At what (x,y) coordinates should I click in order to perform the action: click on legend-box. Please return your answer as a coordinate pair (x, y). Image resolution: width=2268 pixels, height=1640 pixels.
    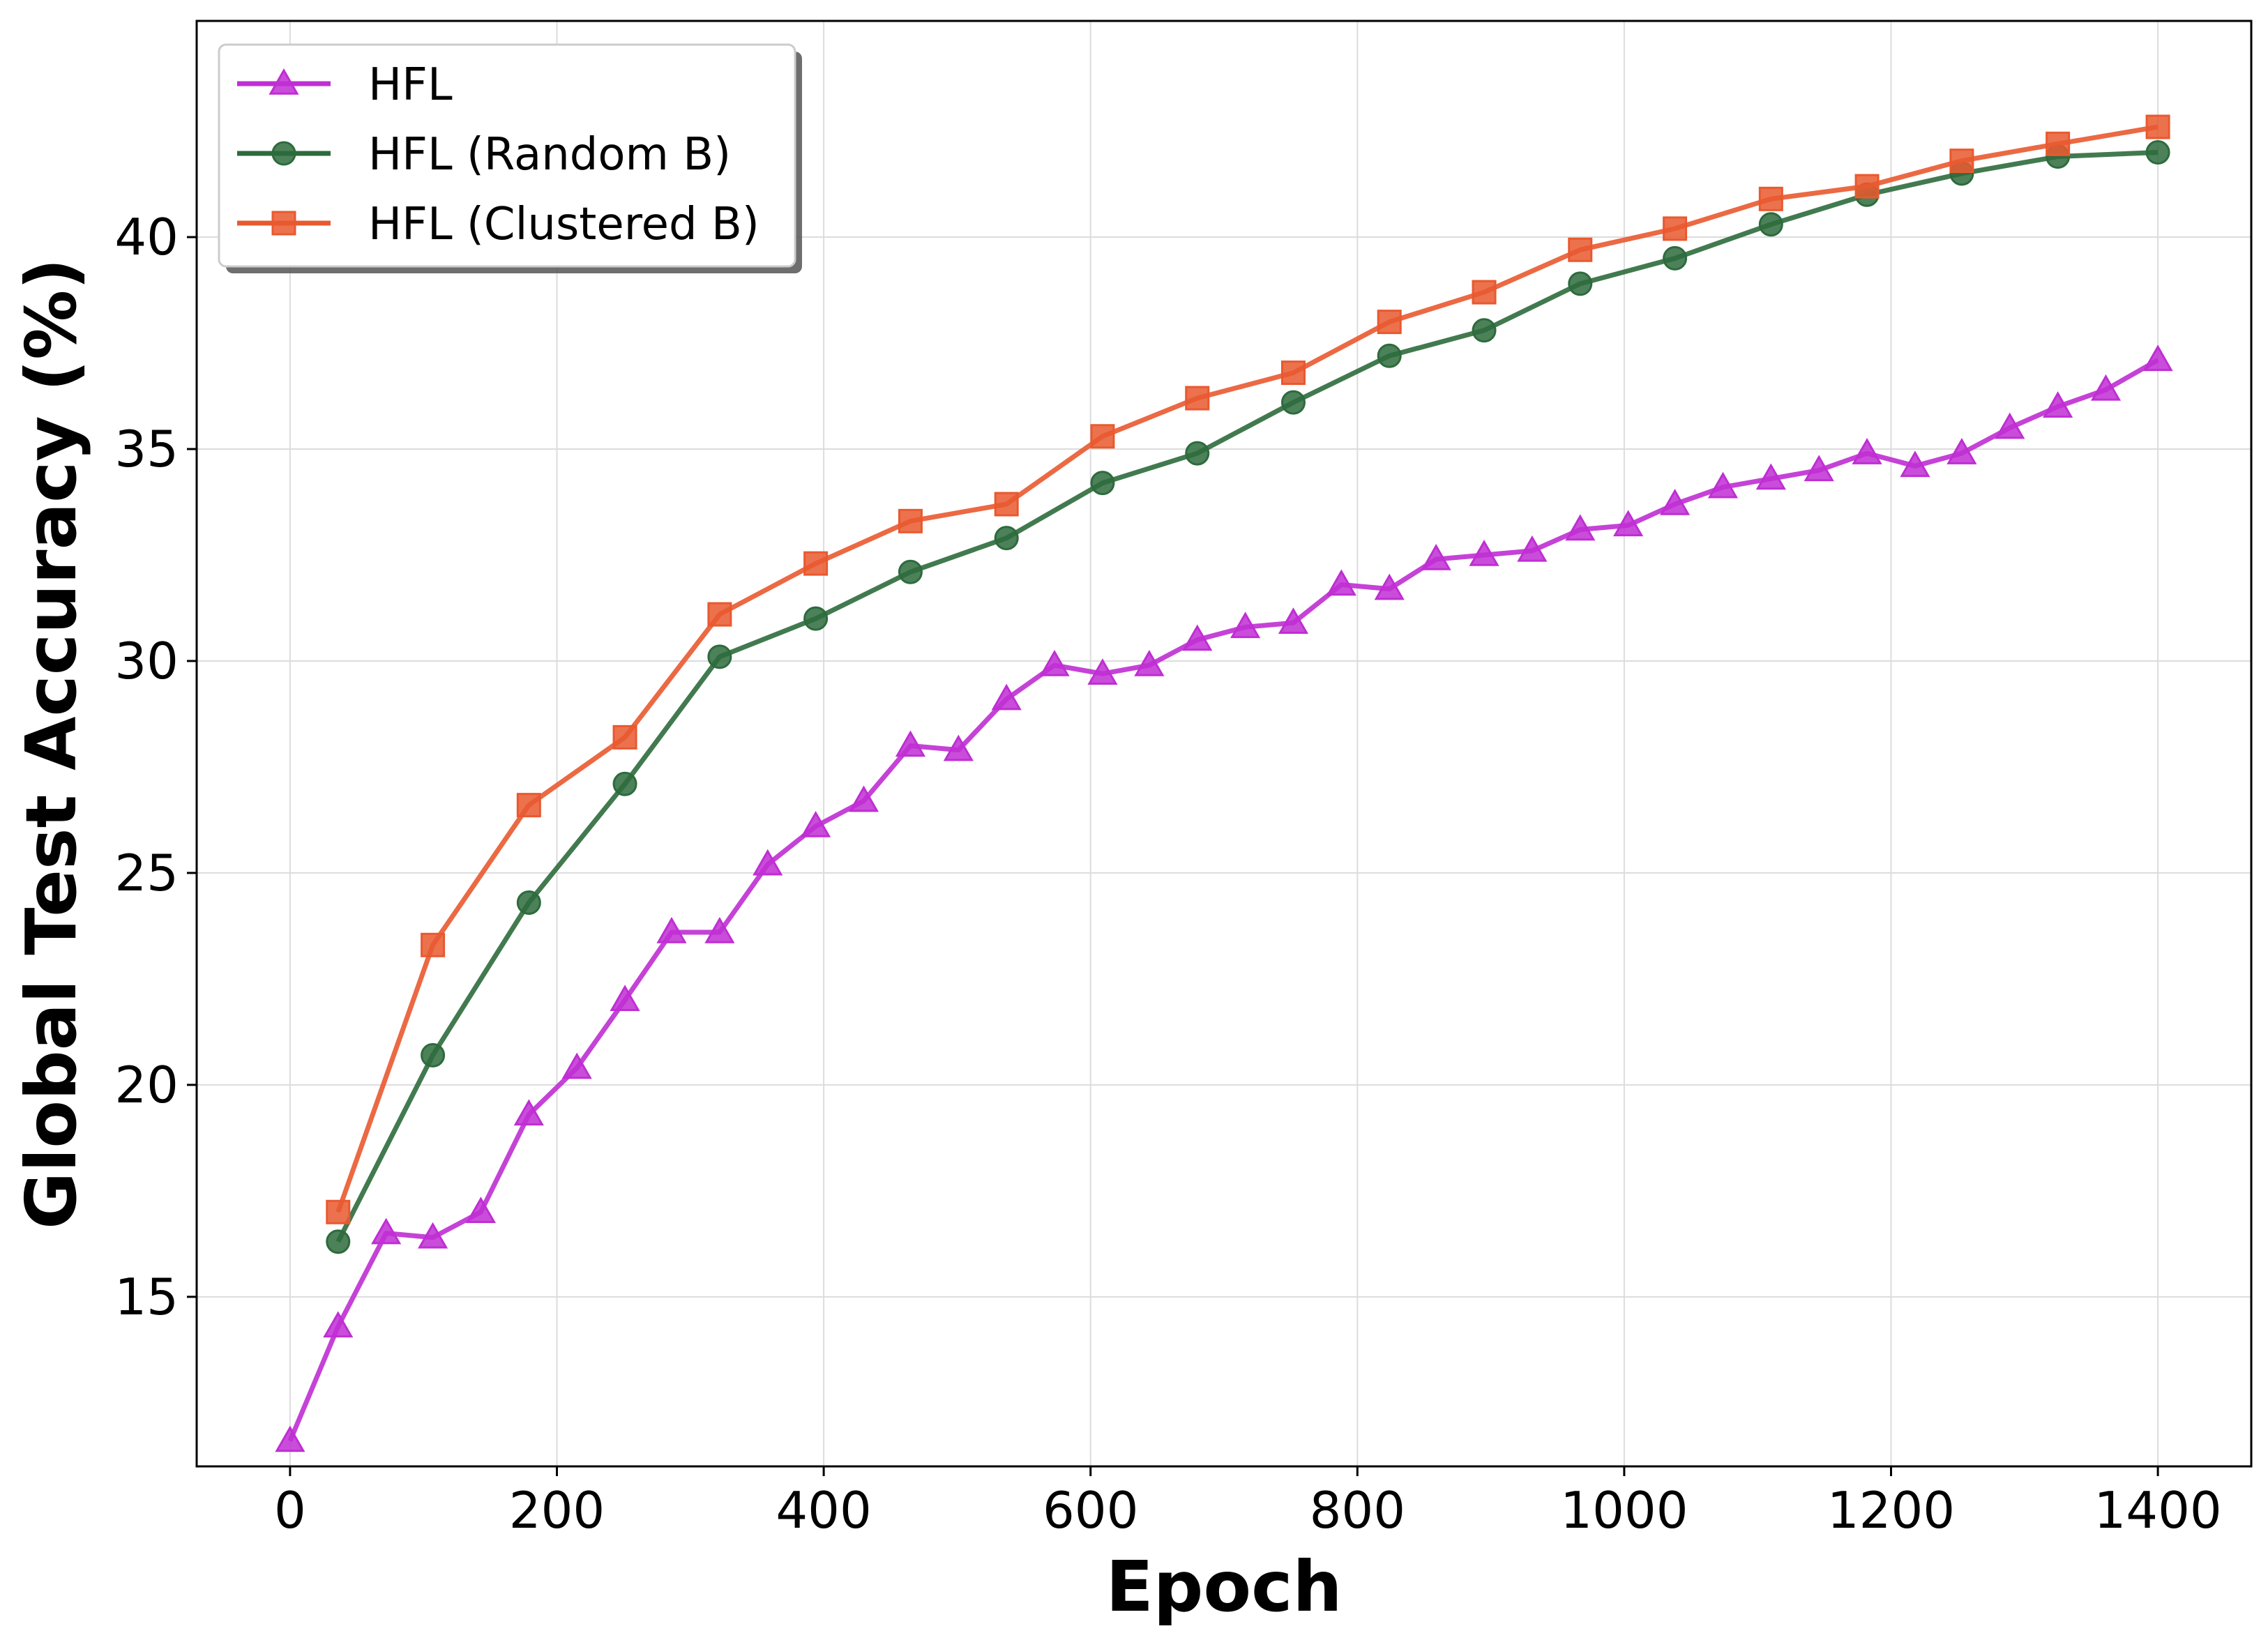
    Looking at the image, I should click on (507, 155).